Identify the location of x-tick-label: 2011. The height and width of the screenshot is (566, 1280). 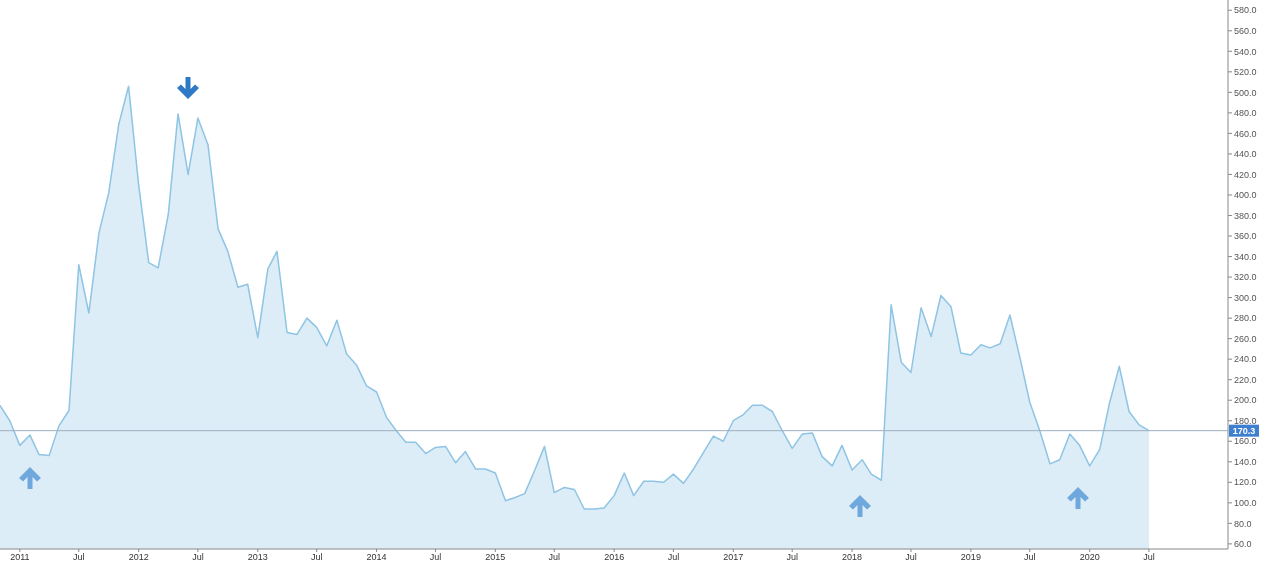
(20, 557).